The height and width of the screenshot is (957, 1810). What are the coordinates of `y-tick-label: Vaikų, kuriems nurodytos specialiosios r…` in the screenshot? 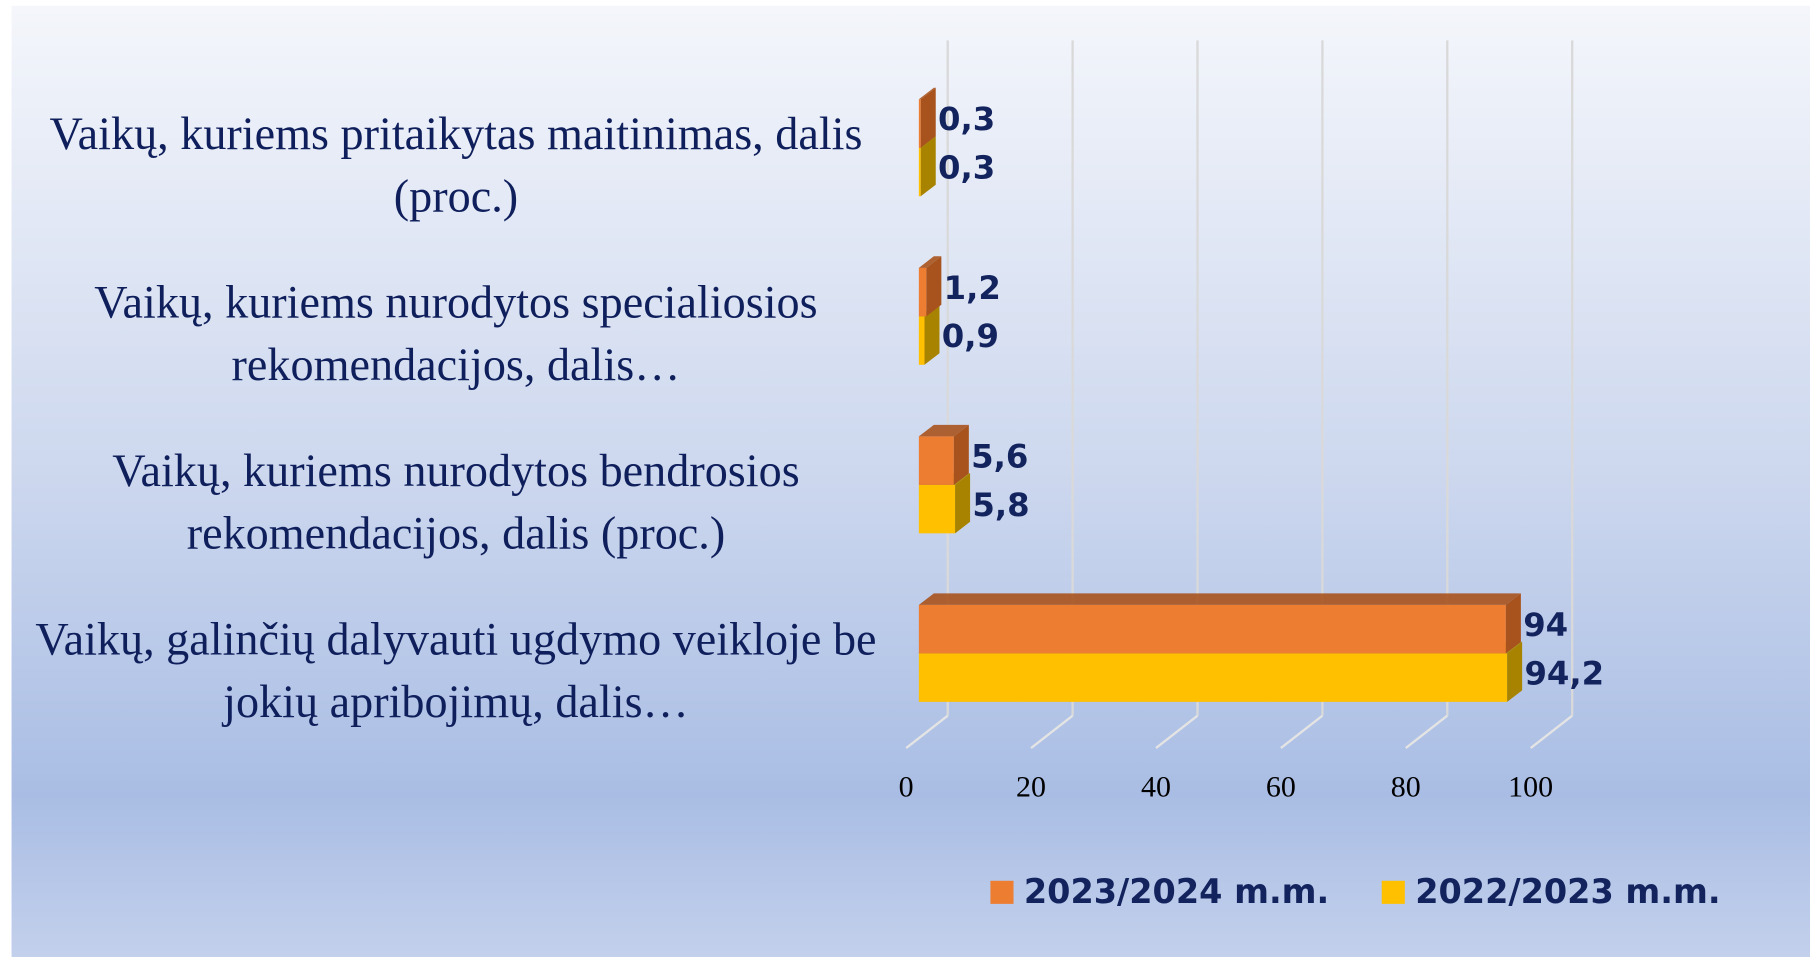 It's located at (456, 333).